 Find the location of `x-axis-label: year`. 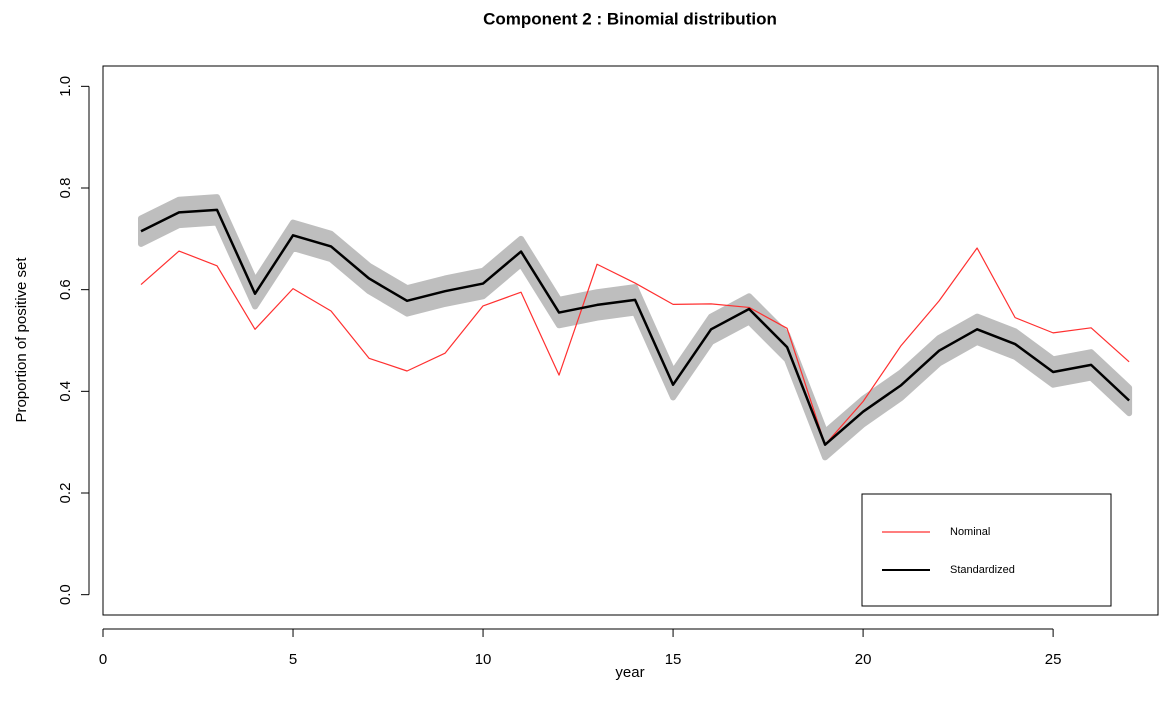

x-axis-label: year is located at coordinates (629, 672).